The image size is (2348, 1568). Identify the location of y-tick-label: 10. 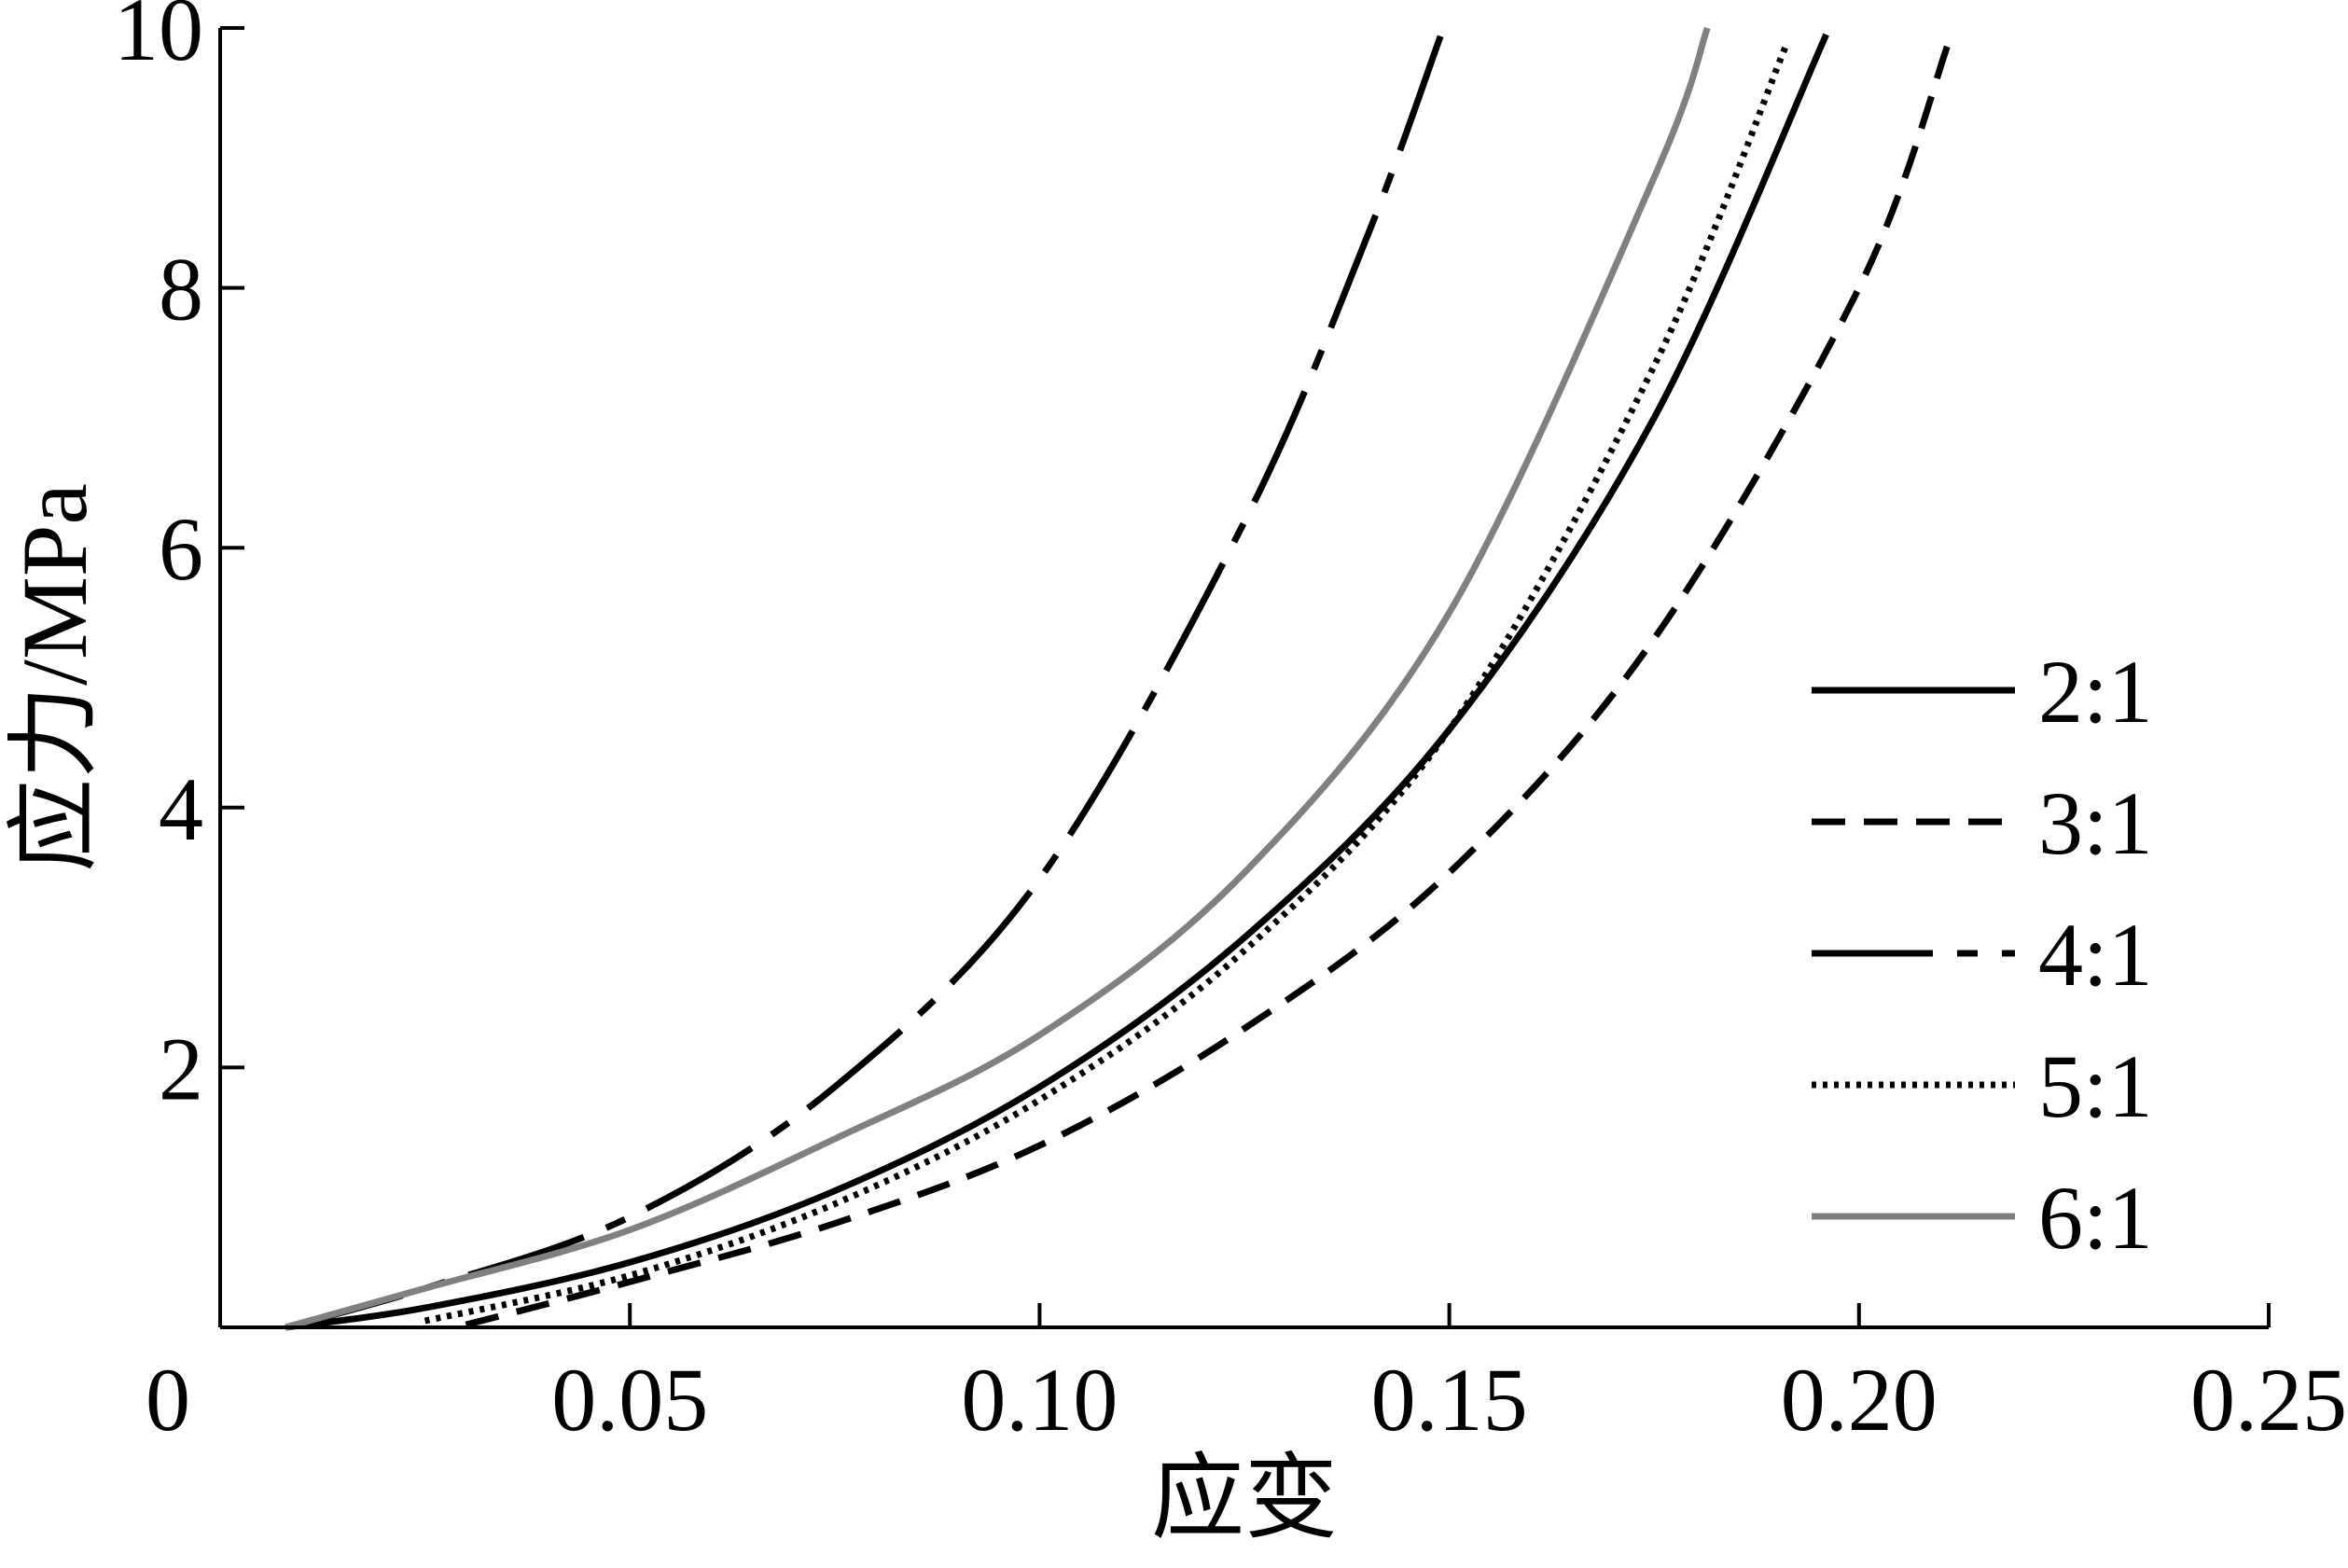
(158, 39).